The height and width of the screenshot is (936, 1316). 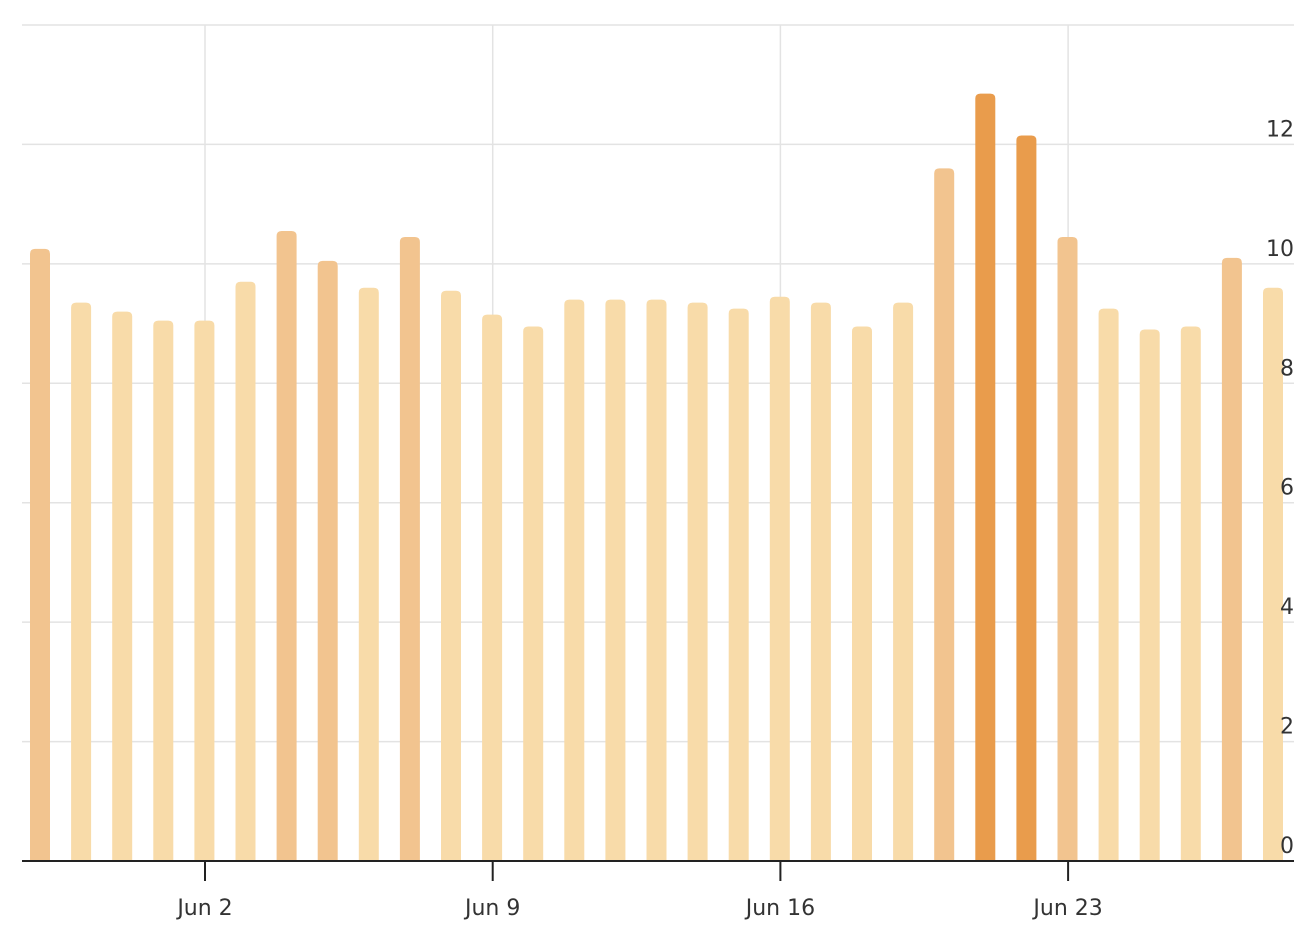 What do you see at coordinates (779, 908) in the screenshot?
I see `x-tick-label: Jun 16` at bounding box center [779, 908].